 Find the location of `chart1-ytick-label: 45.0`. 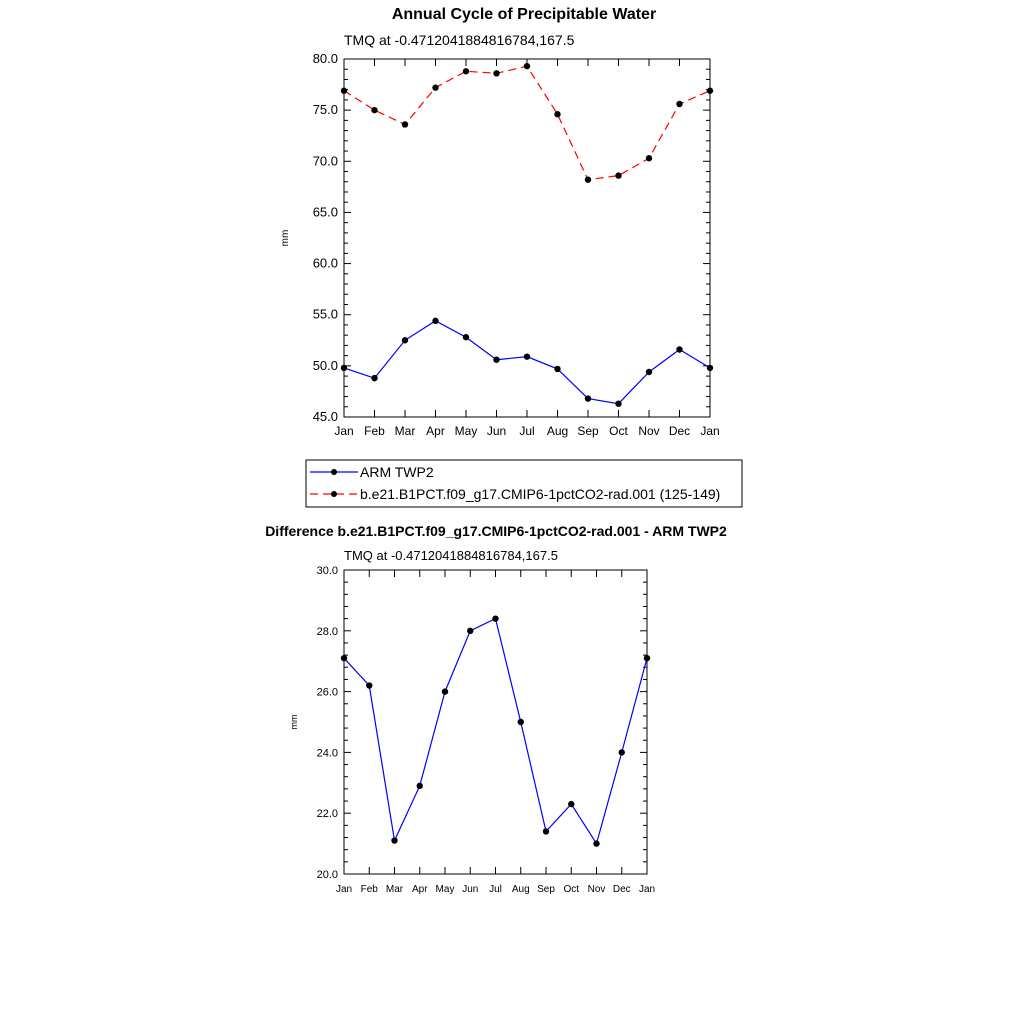

chart1-ytick-label: 45.0 is located at coordinates (325, 416).